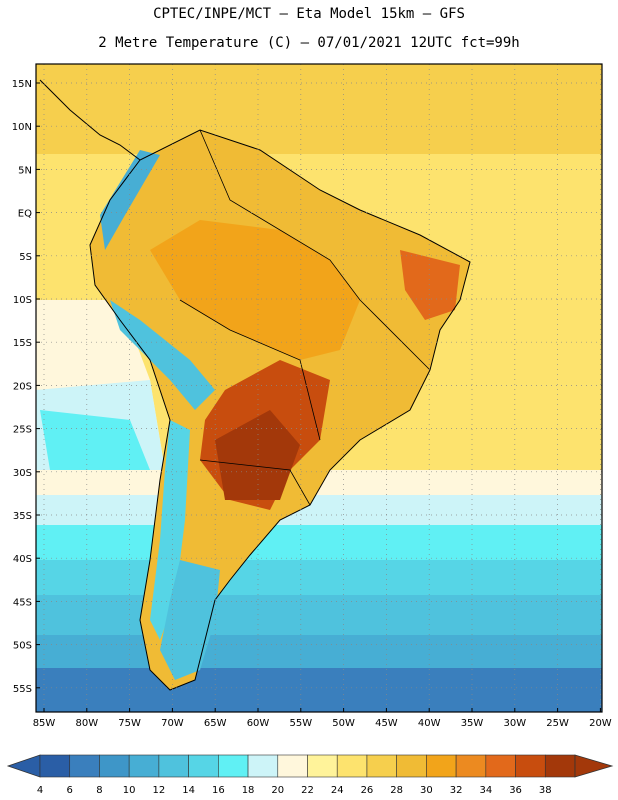  I want to click on colorbar-left-arrow, so click(23, 766).